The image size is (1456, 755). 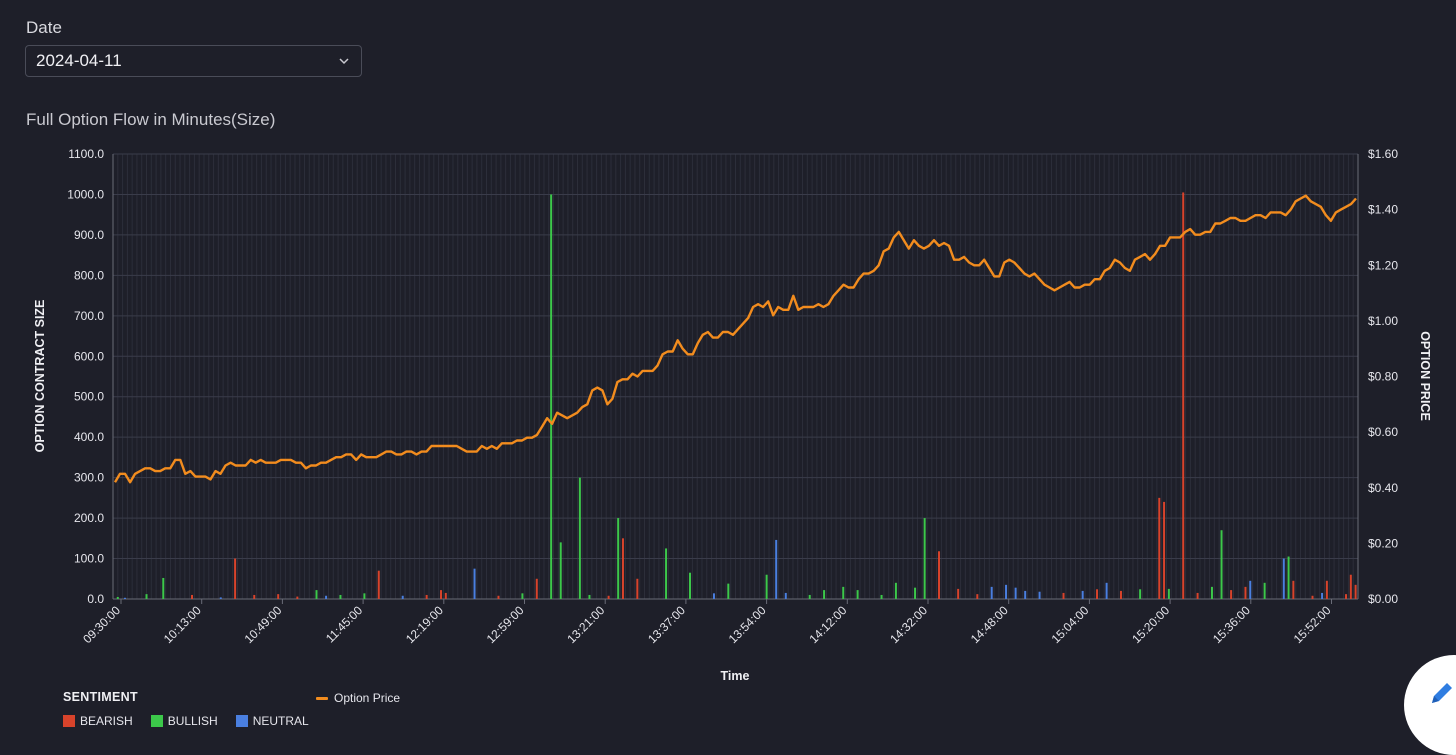 What do you see at coordinates (505, 624) in the screenshot?
I see `x-tick-label: 12:59:00` at bounding box center [505, 624].